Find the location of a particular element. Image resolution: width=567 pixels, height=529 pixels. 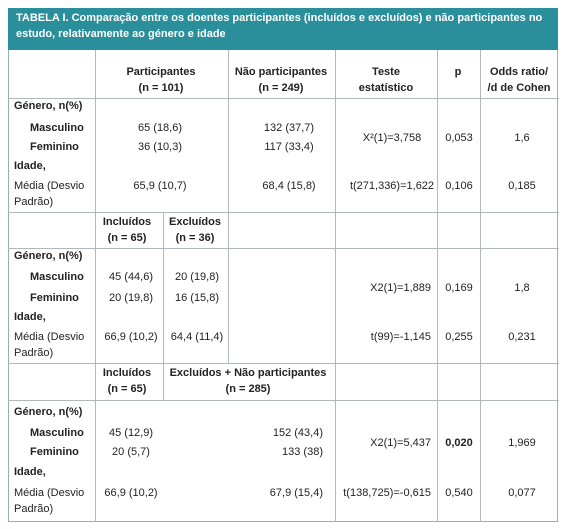

column-header: (n = 101) is located at coordinates (161, 88).